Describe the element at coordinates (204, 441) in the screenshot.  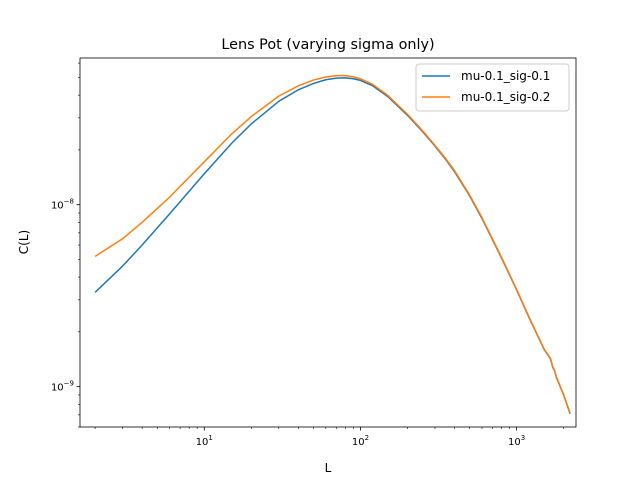
I see `x-tick-label: 10¹` at that location.